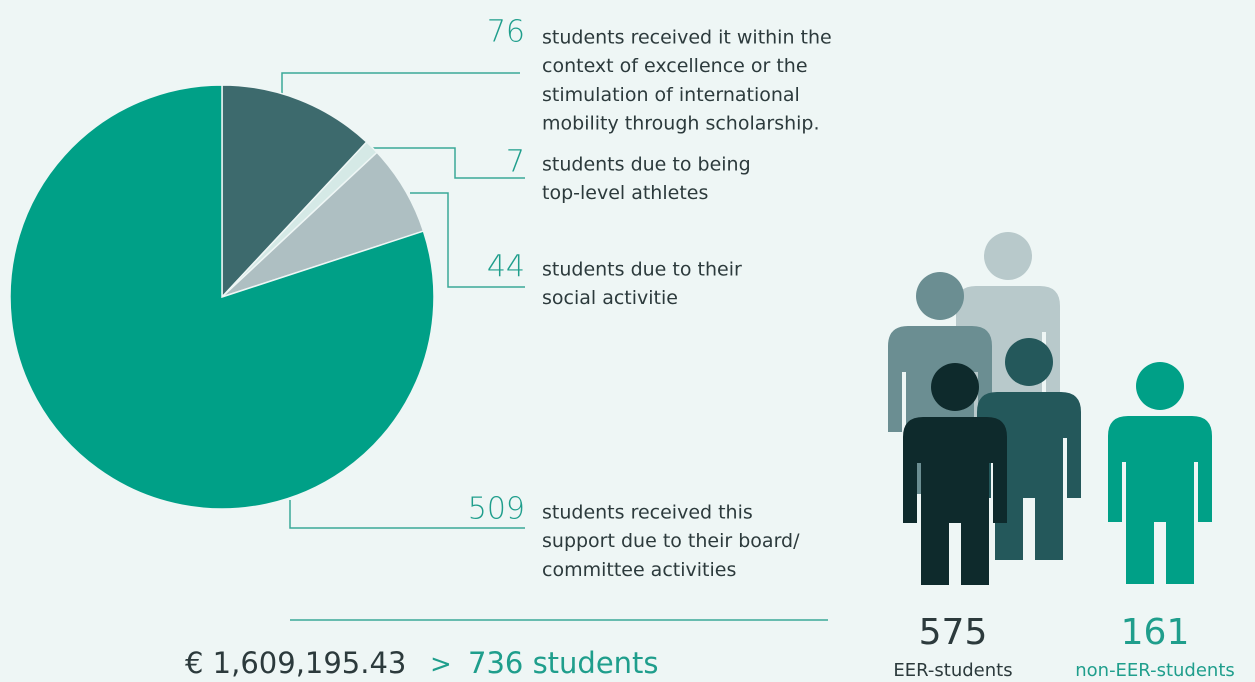  Describe the element at coordinates (496, 509) in the screenshot. I see `slice-value: 509` at that location.